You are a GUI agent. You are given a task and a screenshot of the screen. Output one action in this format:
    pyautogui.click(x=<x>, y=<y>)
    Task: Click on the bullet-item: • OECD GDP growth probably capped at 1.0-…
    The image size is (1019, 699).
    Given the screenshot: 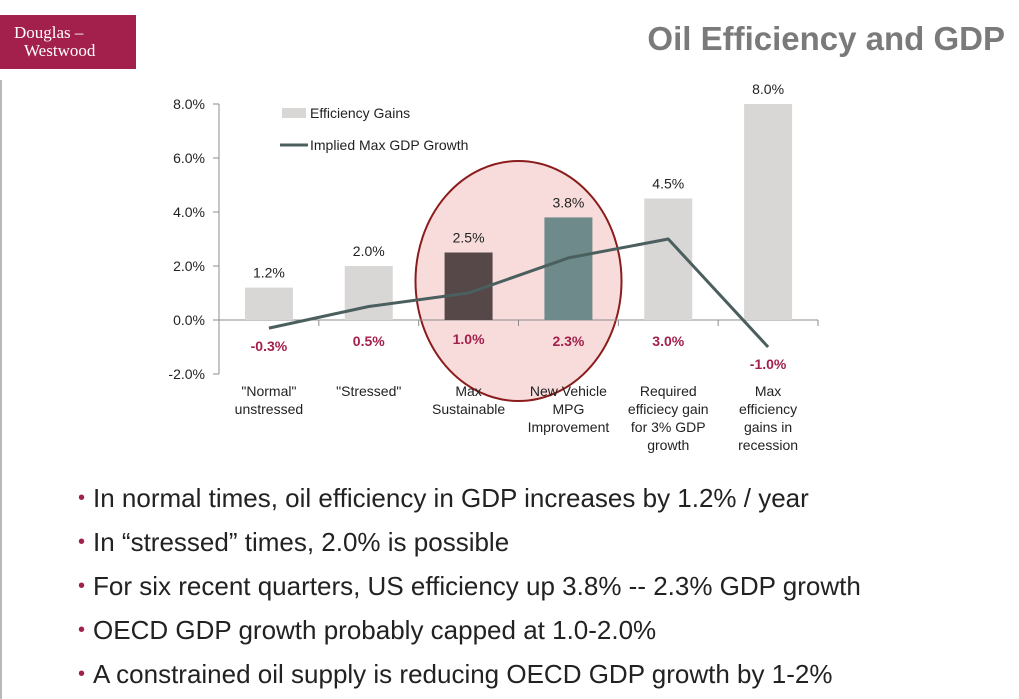 What is the action you would take?
    pyautogui.click(x=469, y=632)
    